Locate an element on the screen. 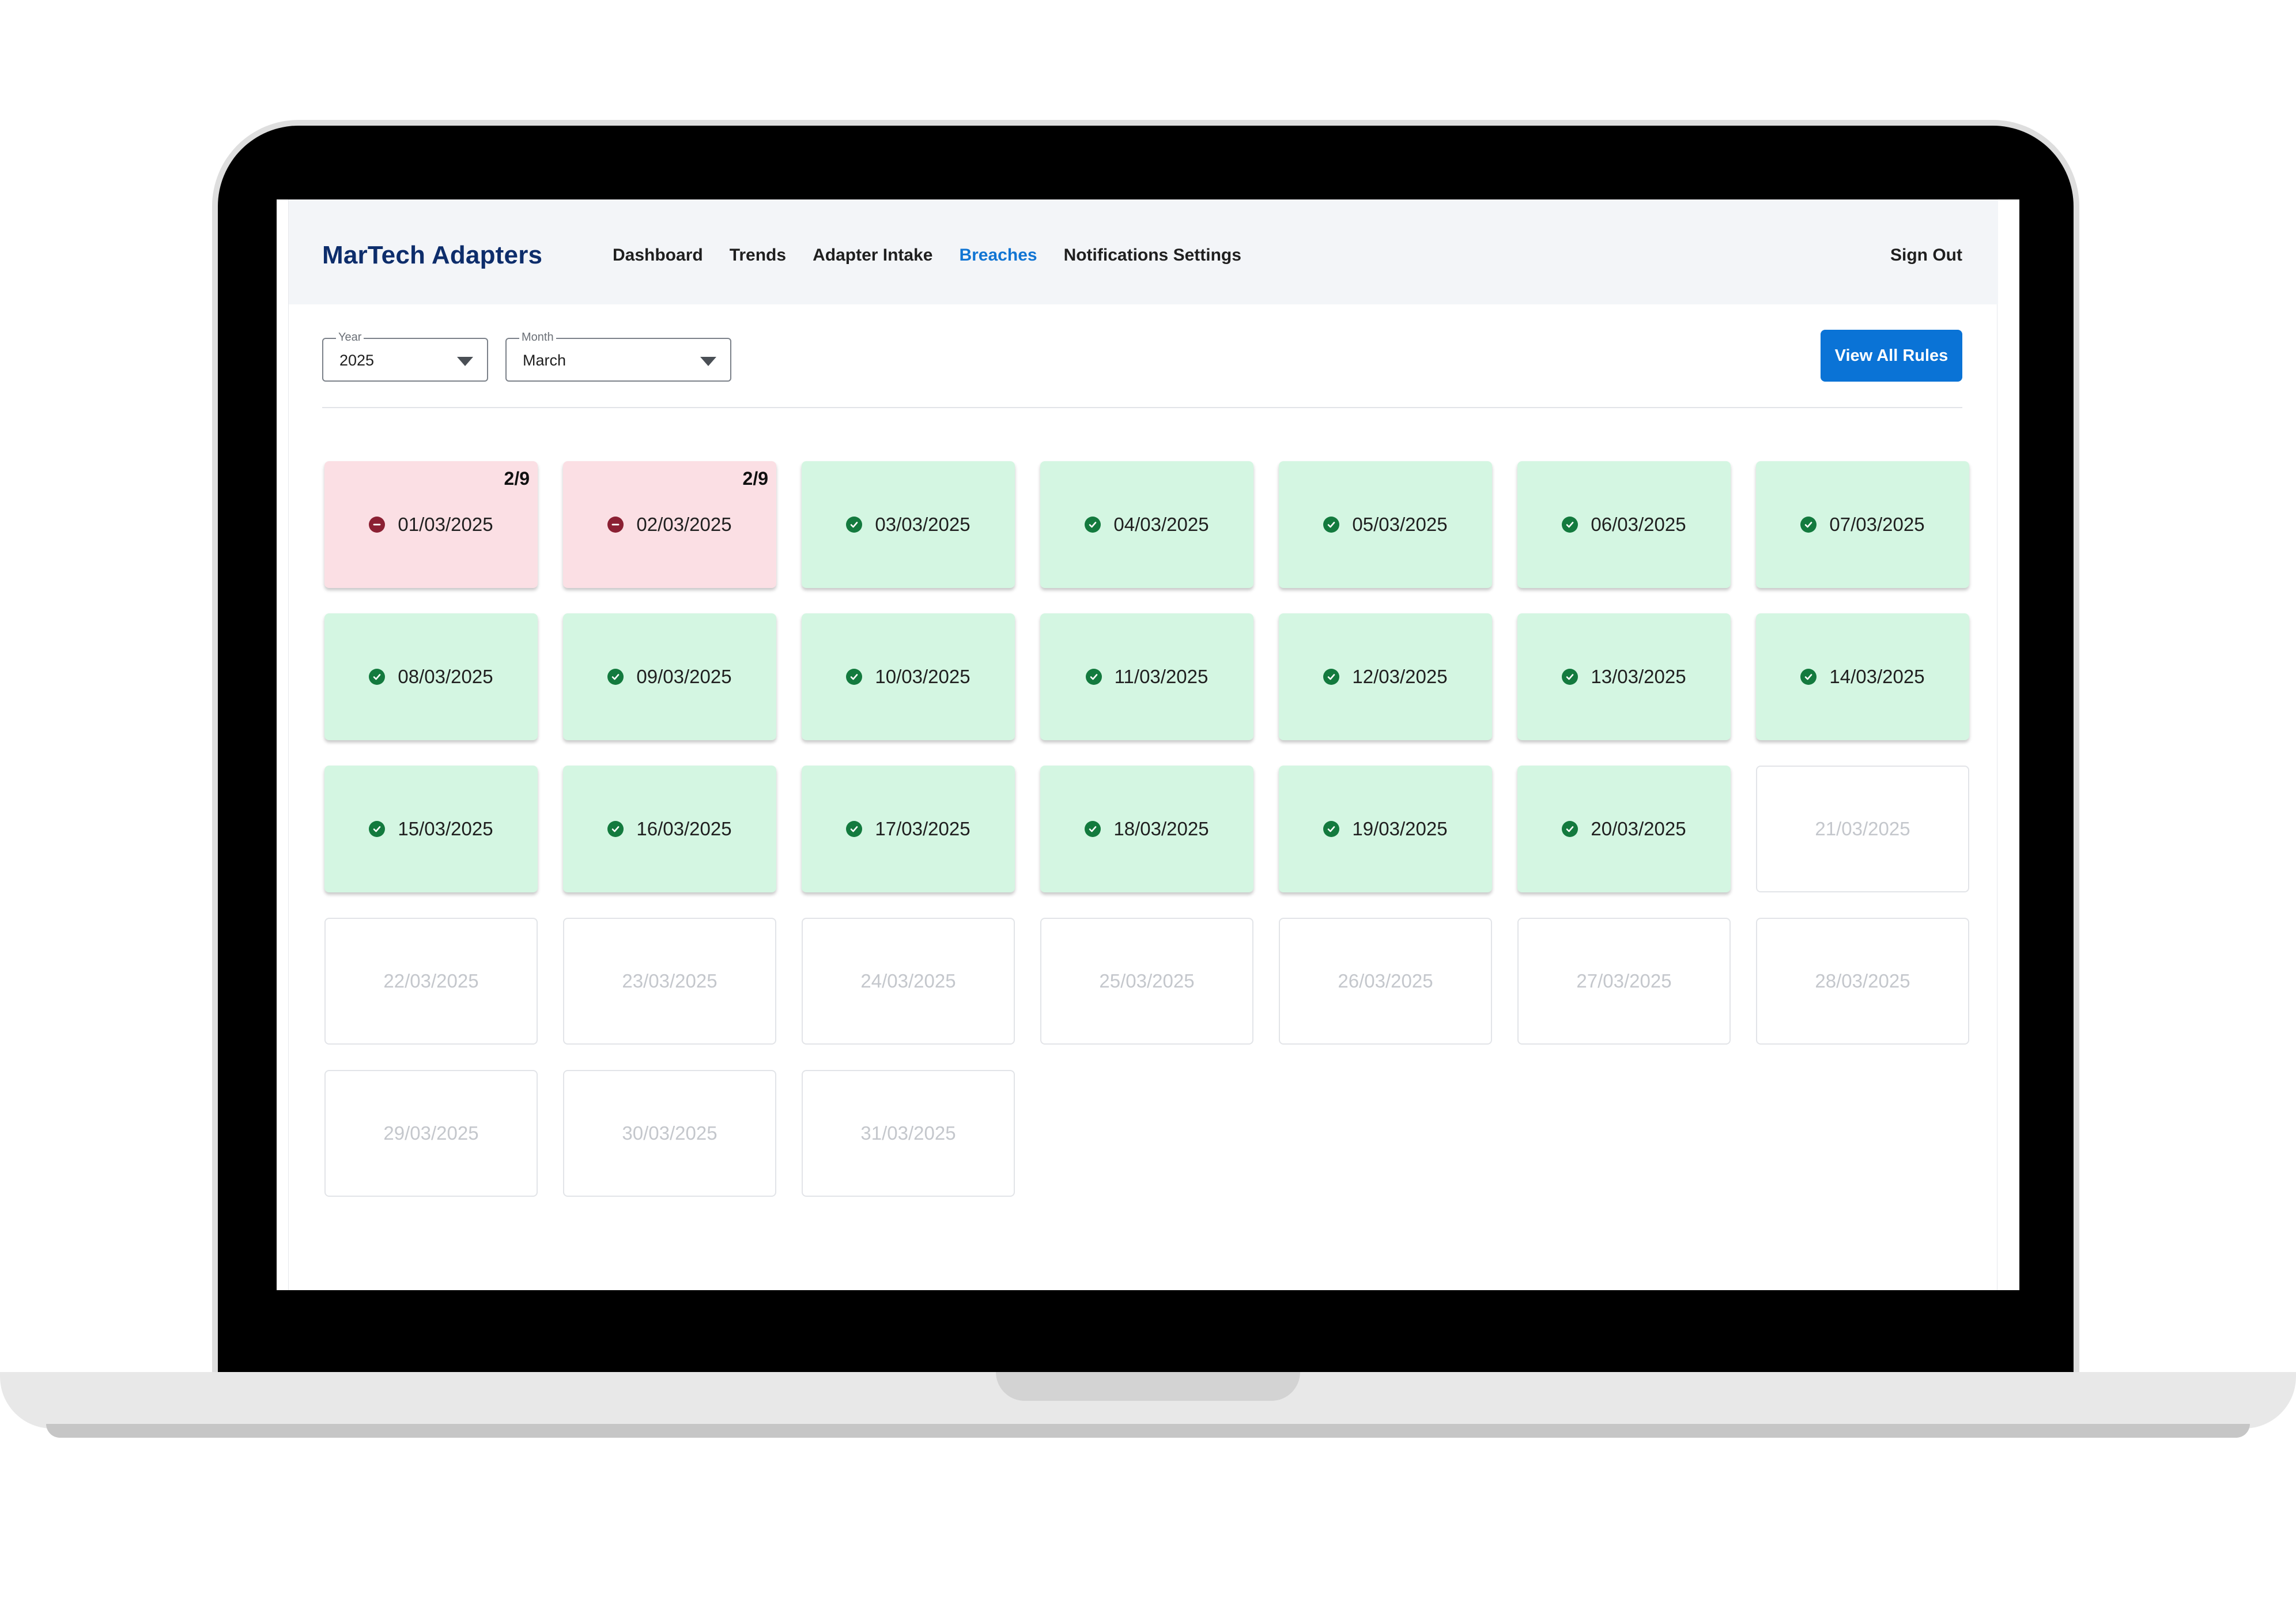 This screenshot has width=2296, height=1598. month-select-label: Month is located at coordinates (537, 337).